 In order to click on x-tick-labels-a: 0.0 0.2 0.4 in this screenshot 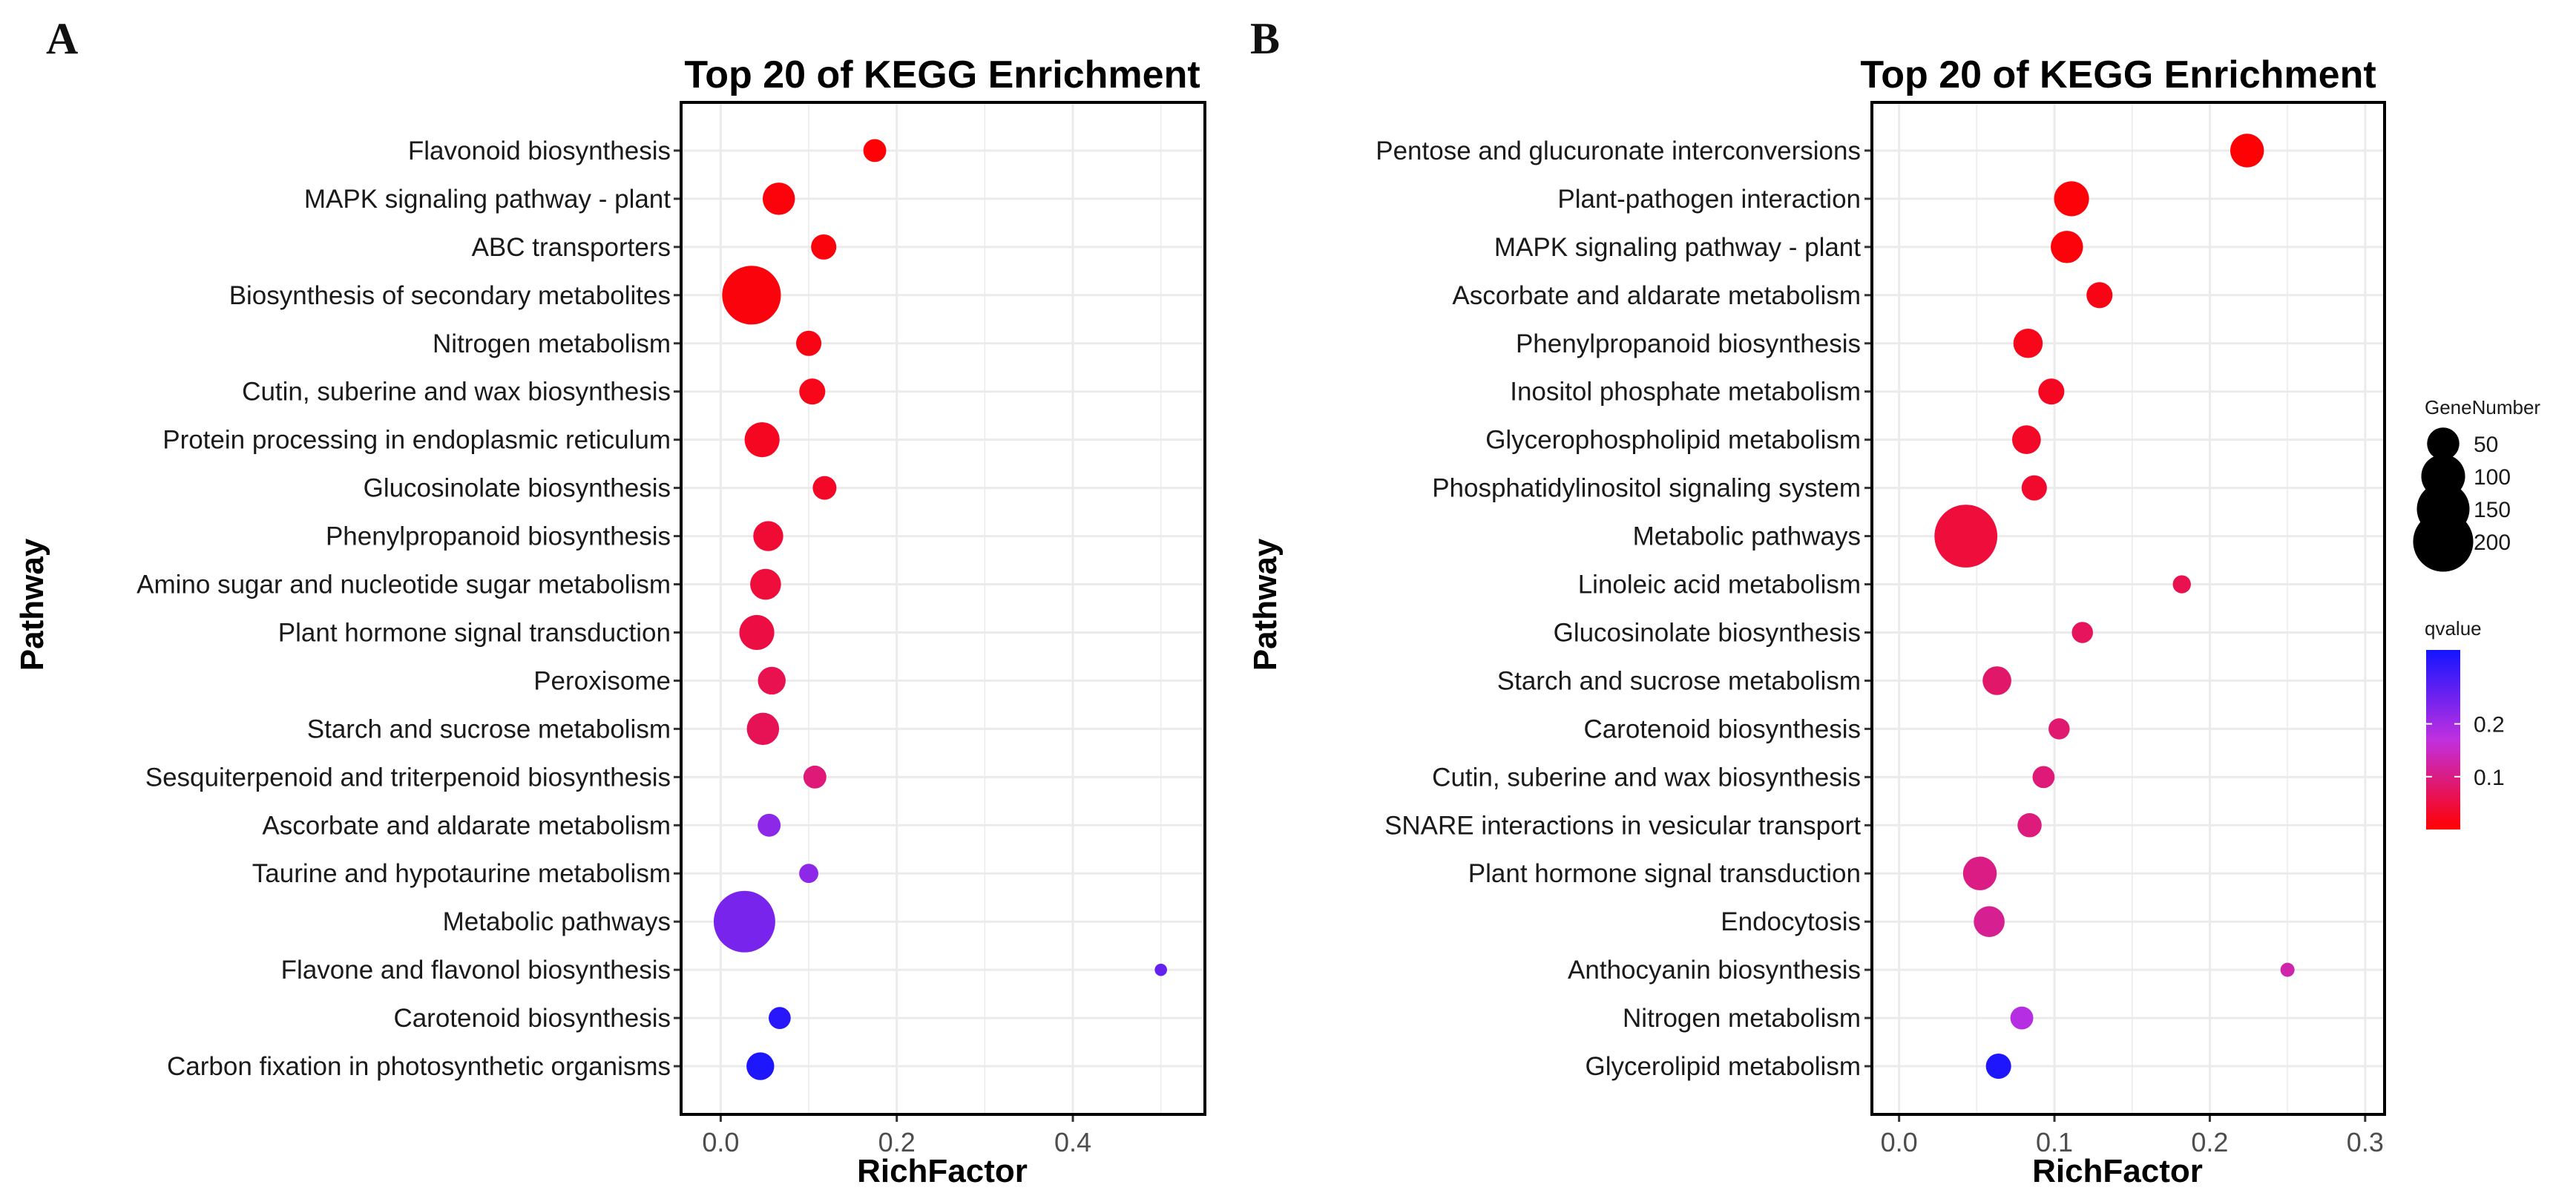, I will do `click(896, 1142)`.